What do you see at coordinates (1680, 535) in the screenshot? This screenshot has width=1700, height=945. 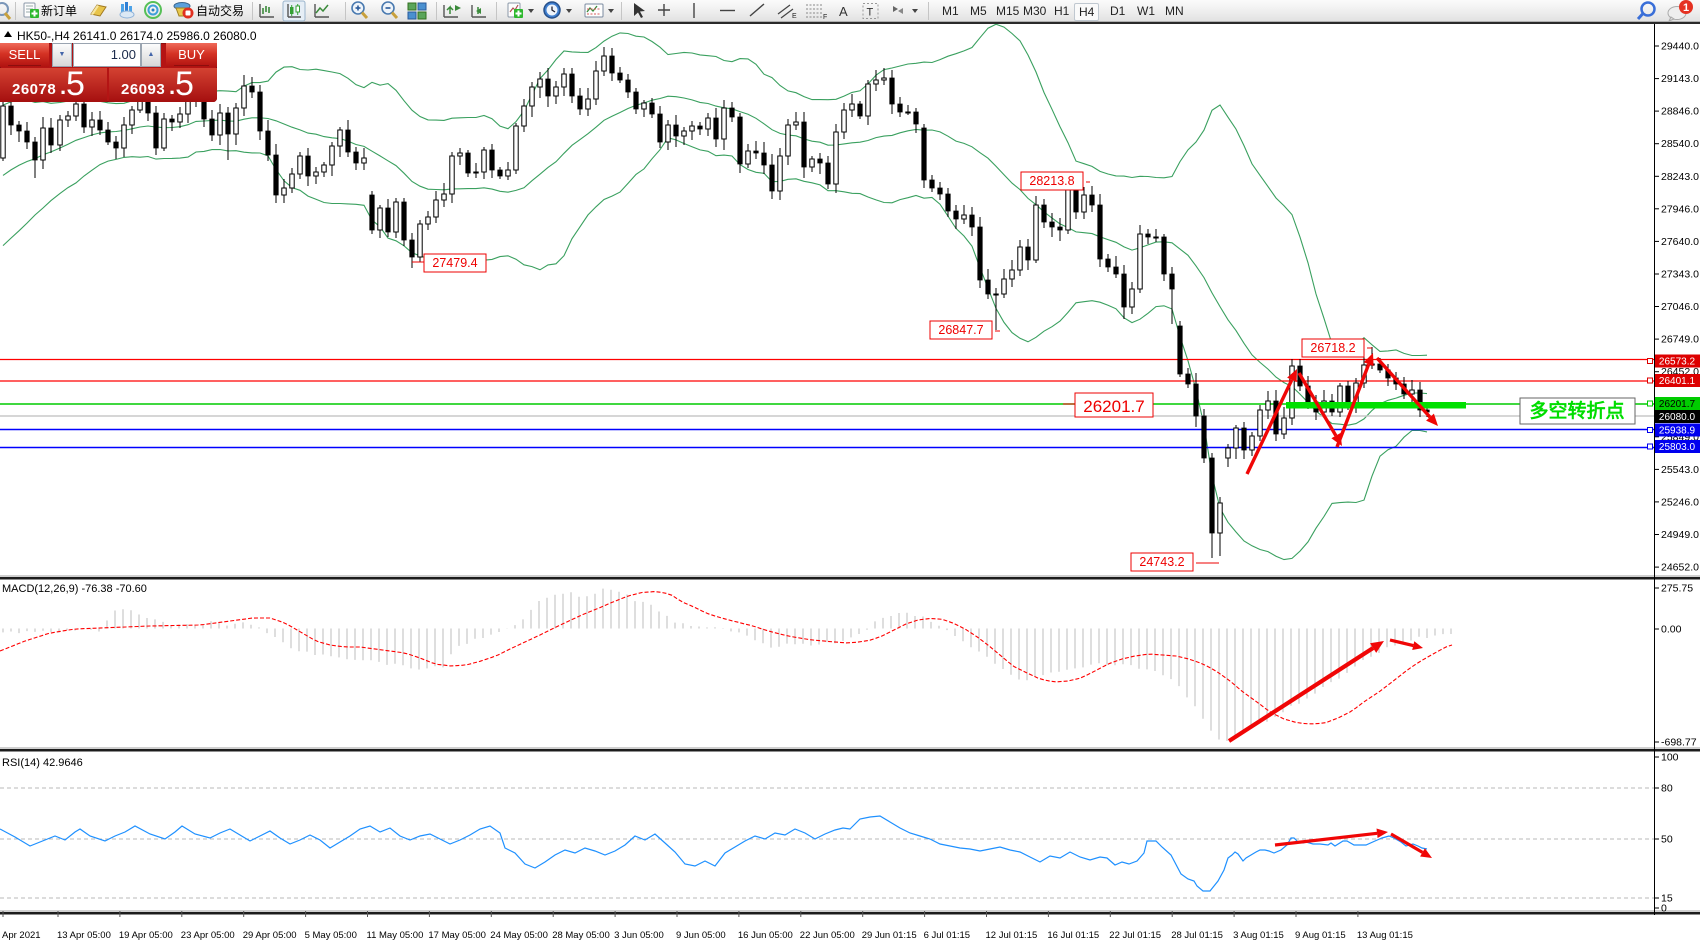 I see `svg-text: 24949.0` at bounding box center [1680, 535].